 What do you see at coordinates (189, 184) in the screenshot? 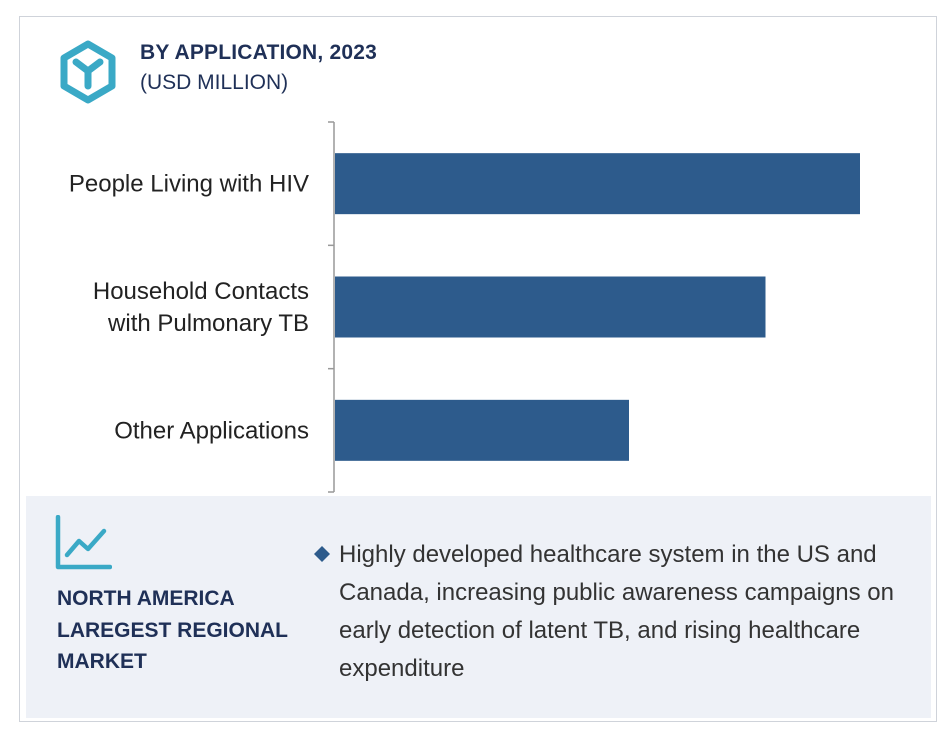
I see `category-label: People Living with HIV` at bounding box center [189, 184].